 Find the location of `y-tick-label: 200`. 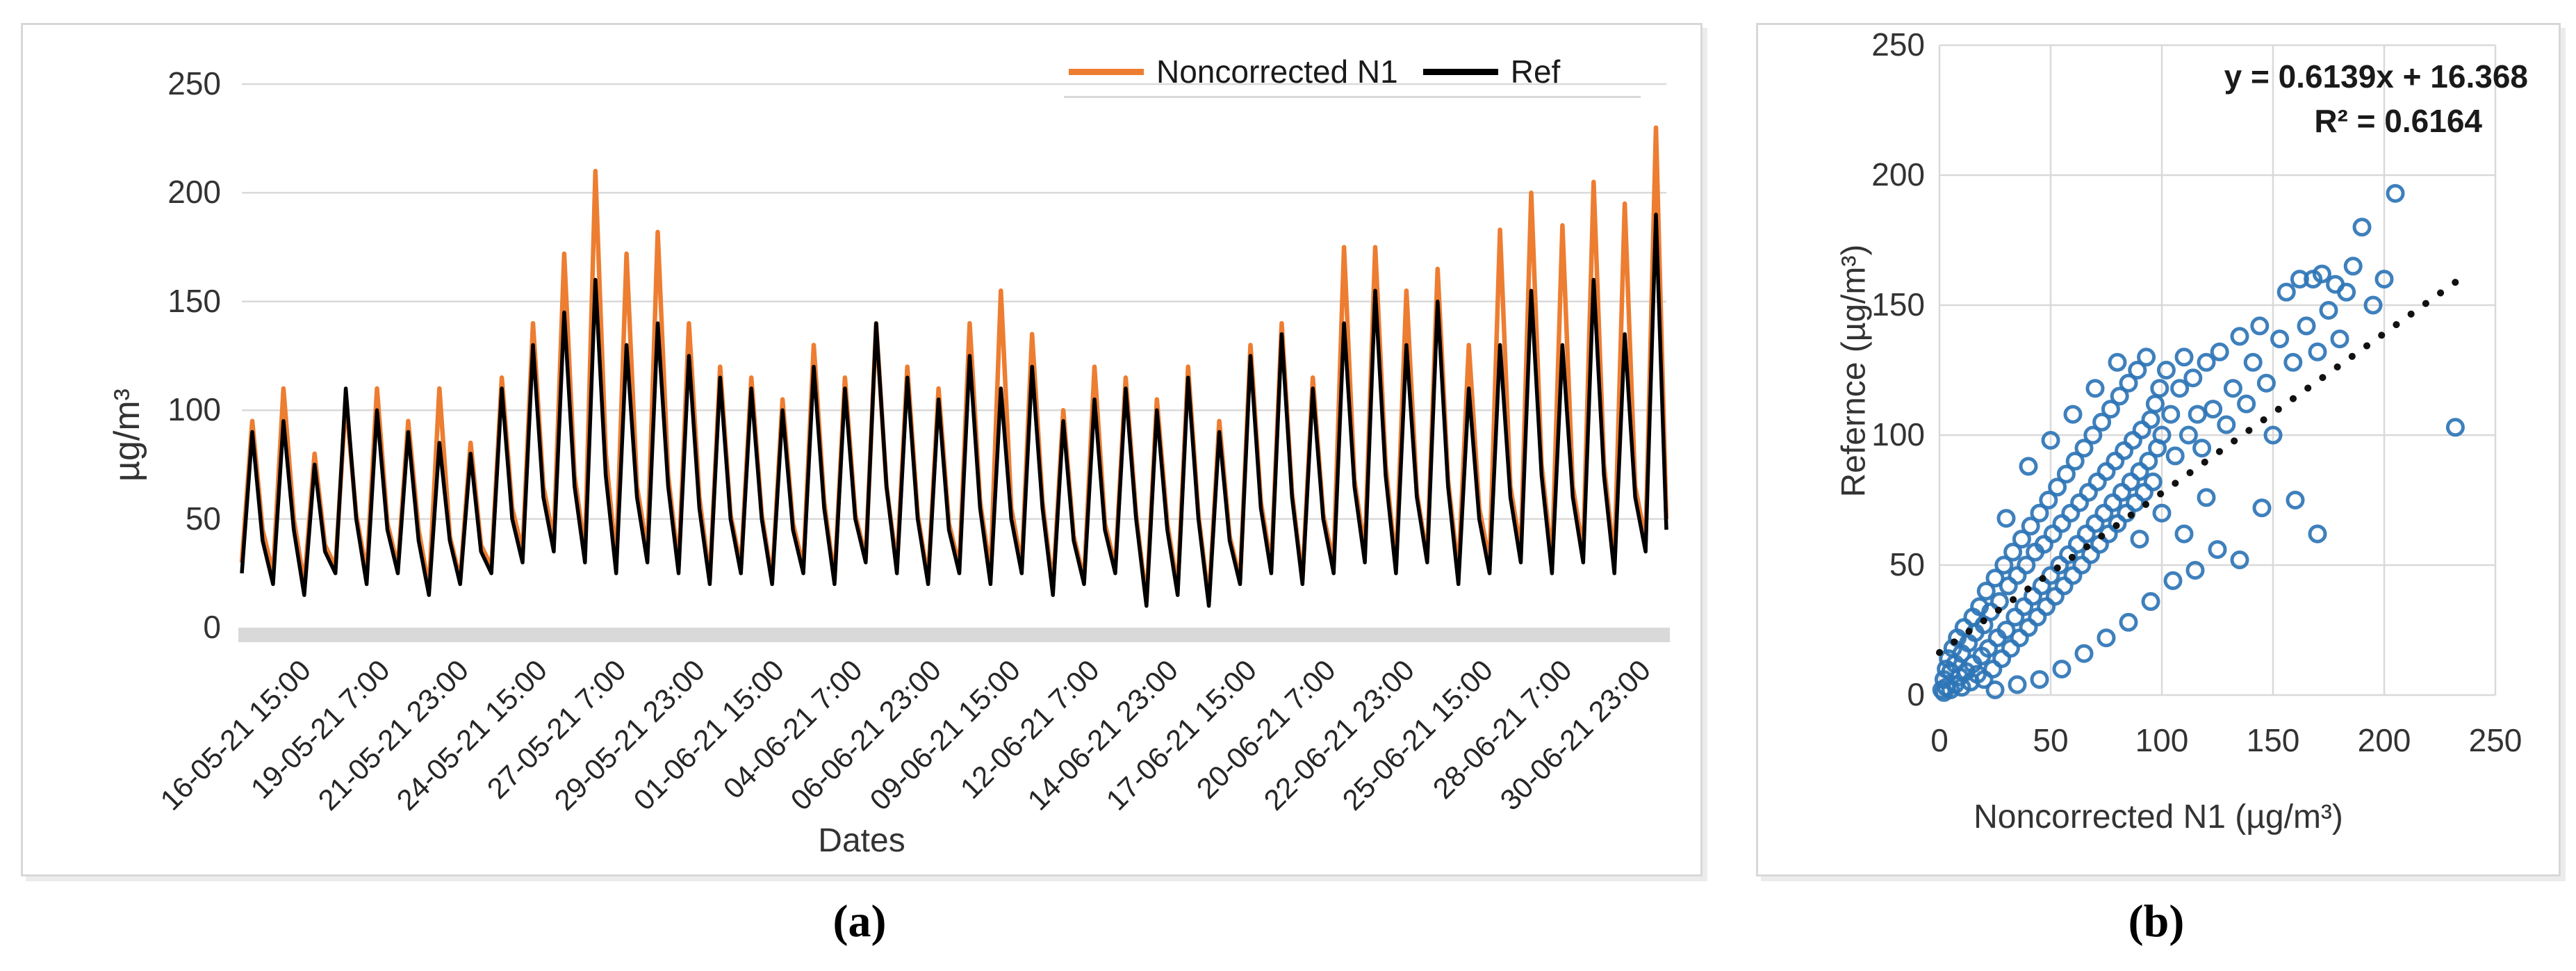

y-tick-label: 200 is located at coordinates (1898, 174).